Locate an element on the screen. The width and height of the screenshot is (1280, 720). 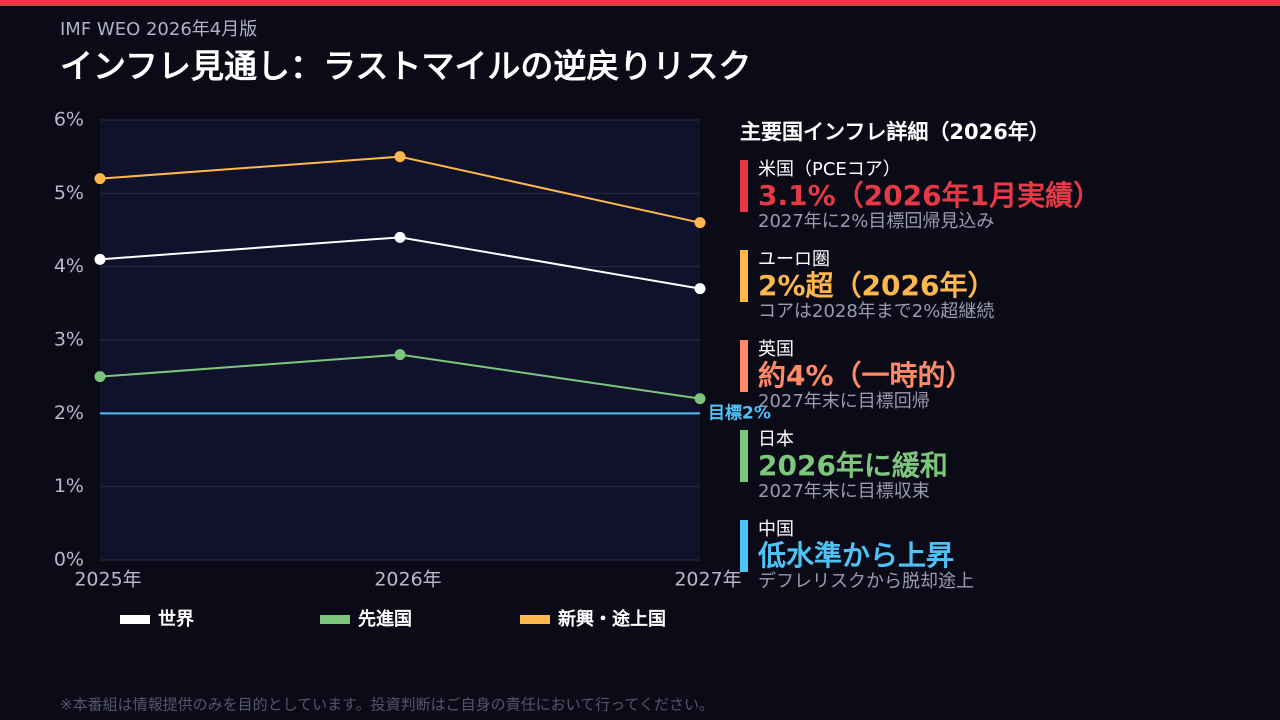
x-tick-label: 2026年 is located at coordinates (407, 580).